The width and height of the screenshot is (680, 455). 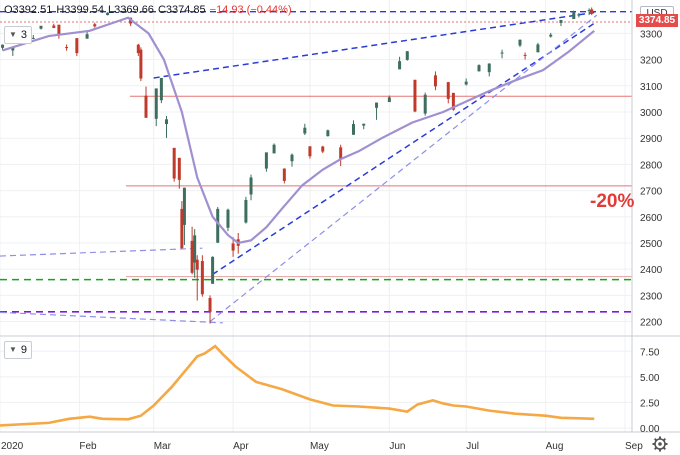 What do you see at coordinates (651, 87) in the screenshot?
I see `price-tick-label: 3100` at bounding box center [651, 87].